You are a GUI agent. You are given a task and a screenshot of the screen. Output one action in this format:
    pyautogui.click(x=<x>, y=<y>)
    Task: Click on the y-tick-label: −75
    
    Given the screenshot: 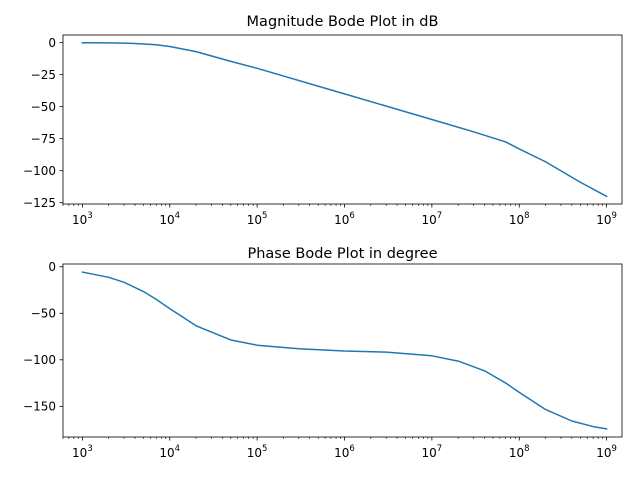 What is the action you would take?
    pyautogui.click(x=43, y=139)
    